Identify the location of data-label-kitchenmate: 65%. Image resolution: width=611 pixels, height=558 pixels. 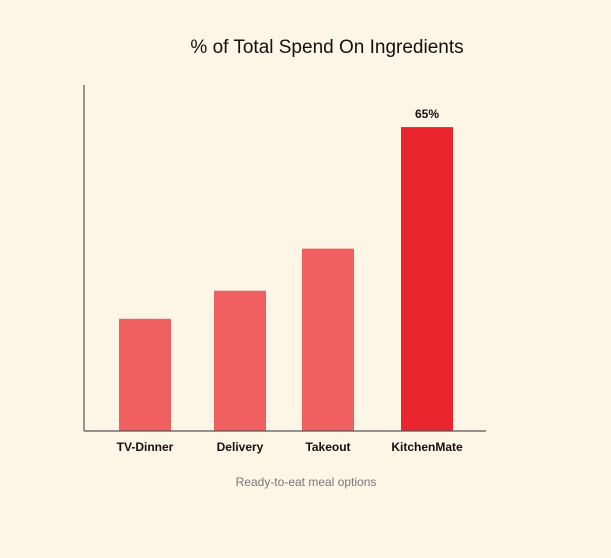
(427, 114).